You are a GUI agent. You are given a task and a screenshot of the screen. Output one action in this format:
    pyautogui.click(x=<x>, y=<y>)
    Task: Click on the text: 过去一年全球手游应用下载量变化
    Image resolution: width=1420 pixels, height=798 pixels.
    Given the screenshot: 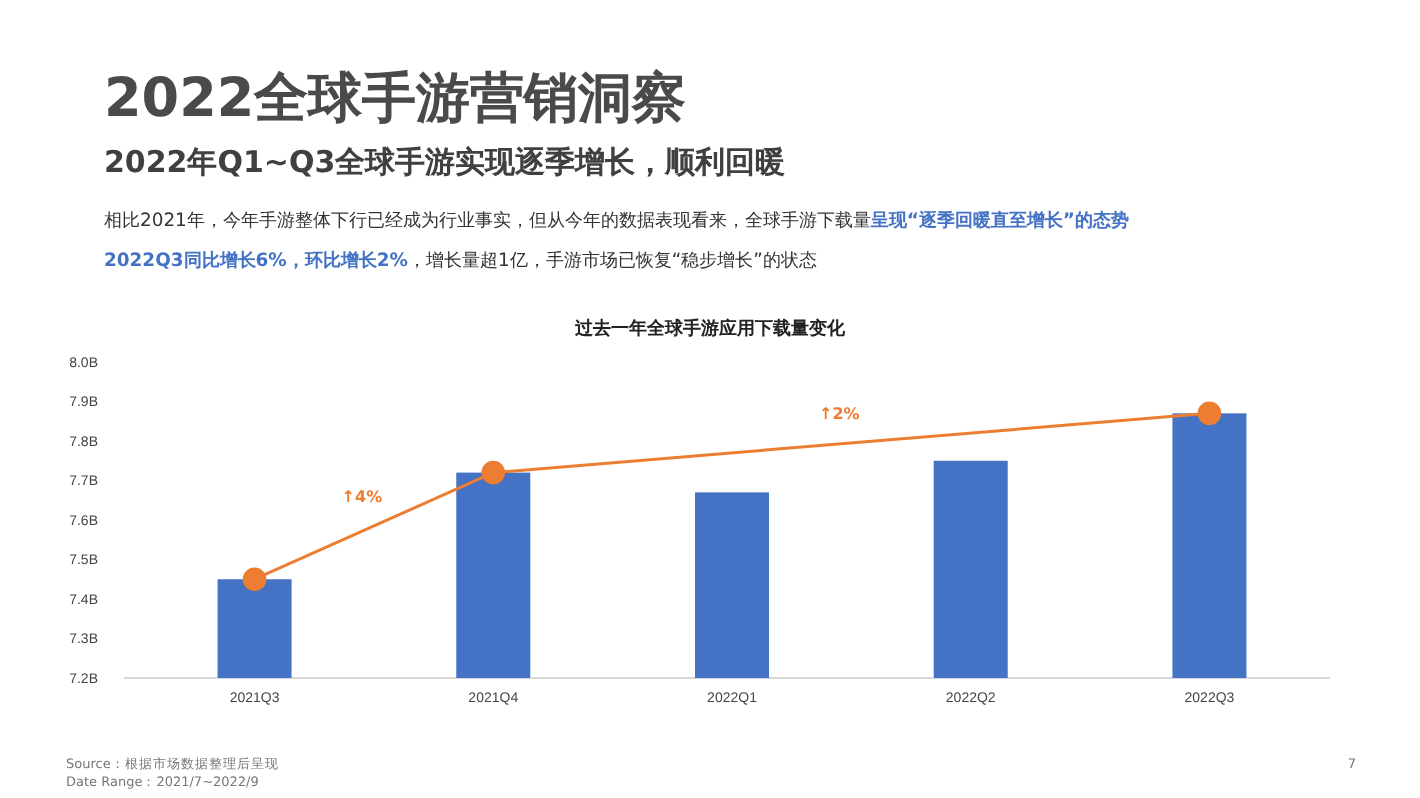 What is the action you would take?
    pyautogui.click(x=710, y=329)
    